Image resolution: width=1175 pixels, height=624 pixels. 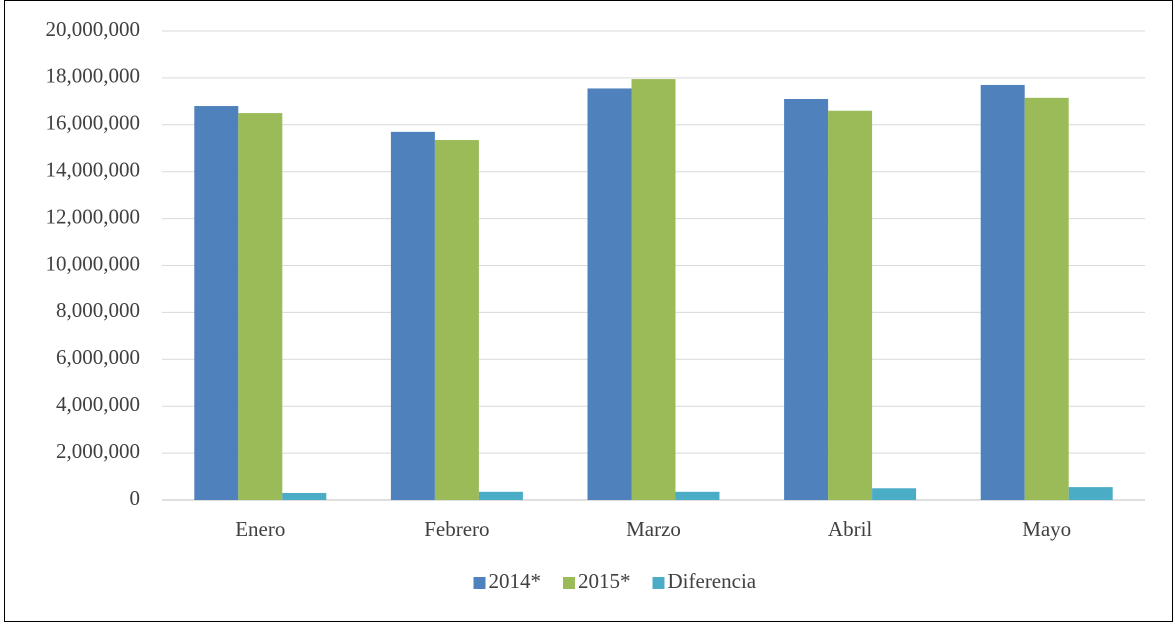 I want to click on y-tick-label: 6,000,000, so click(x=98, y=357).